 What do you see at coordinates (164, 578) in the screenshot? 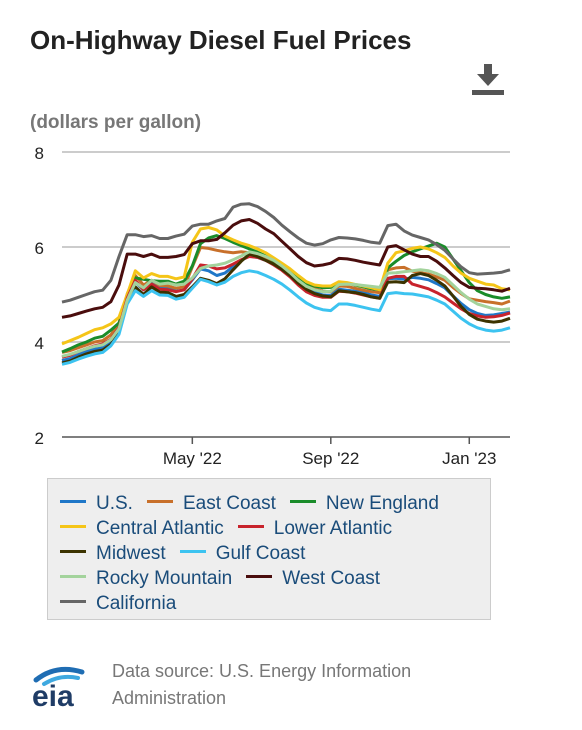
I see `legend-label: Rocky Mountain` at bounding box center [164, 578].